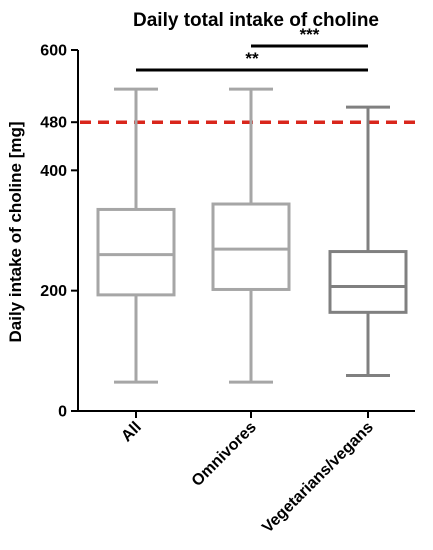 This screenshot has width=433, height=550. What do you see at coordinates (53, 123) in the screenshot?
I see `y-tick-label: 480` at bounding box center [53, 123].